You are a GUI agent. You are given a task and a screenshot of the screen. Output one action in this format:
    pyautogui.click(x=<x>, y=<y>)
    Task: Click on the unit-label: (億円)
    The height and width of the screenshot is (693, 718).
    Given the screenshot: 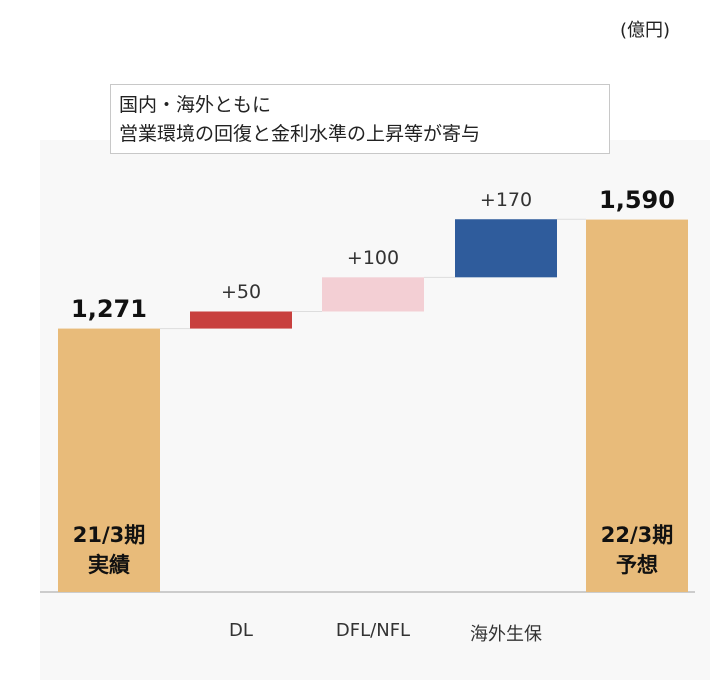 What is the action you would take?
    pyautogui.click(x=645, y=30)
    